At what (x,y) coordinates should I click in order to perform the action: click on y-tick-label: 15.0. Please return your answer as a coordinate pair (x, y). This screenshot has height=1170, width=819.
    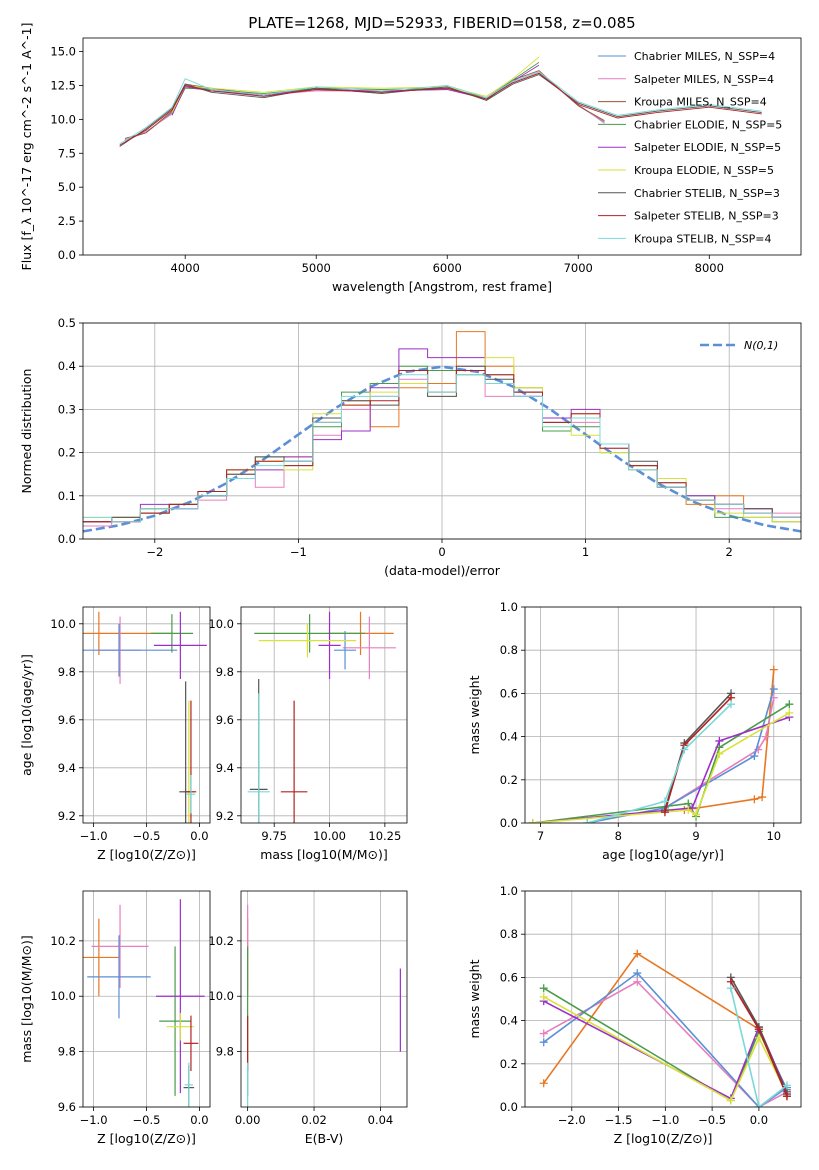
    Looking at the image, I should click on (63, 52).